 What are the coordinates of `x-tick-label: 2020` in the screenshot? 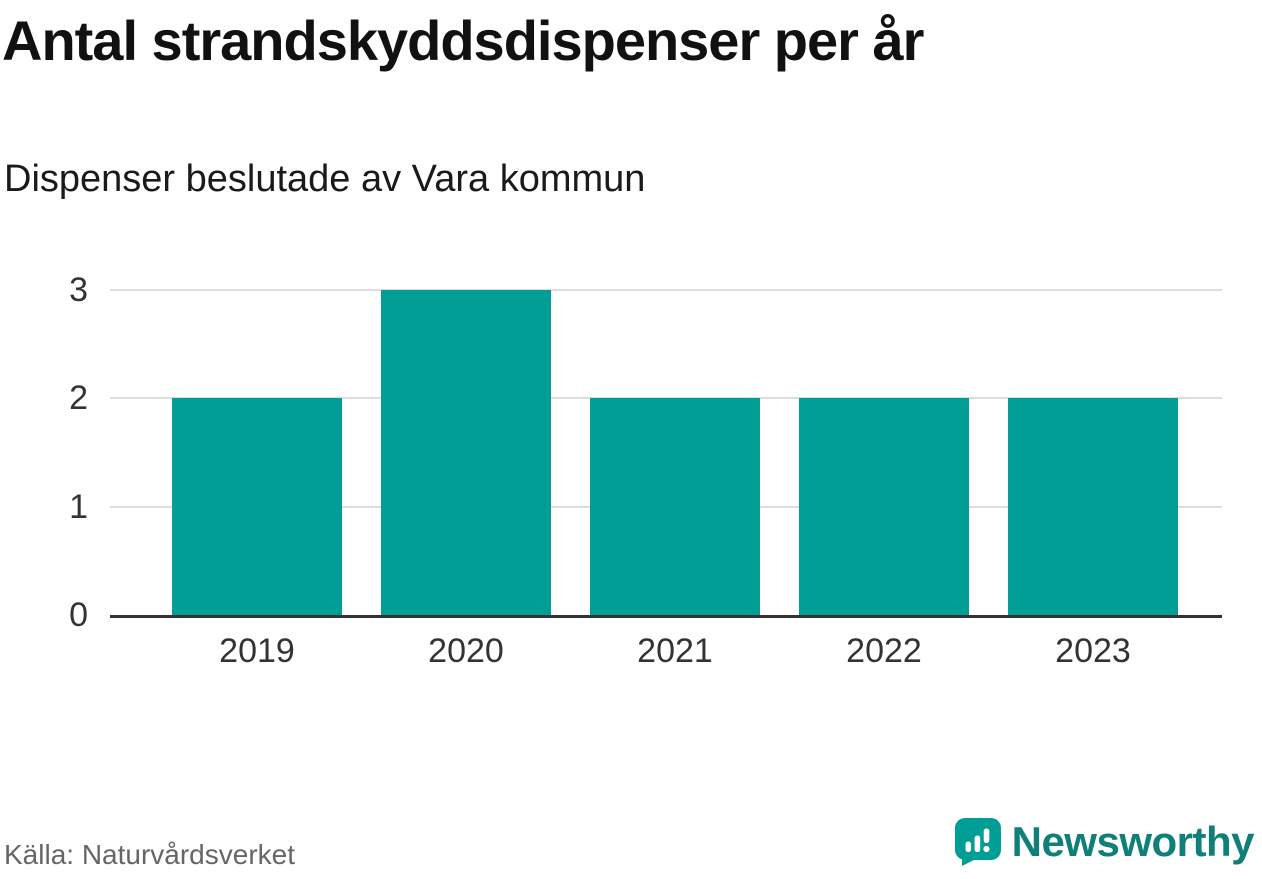 It's located at (466, 651).